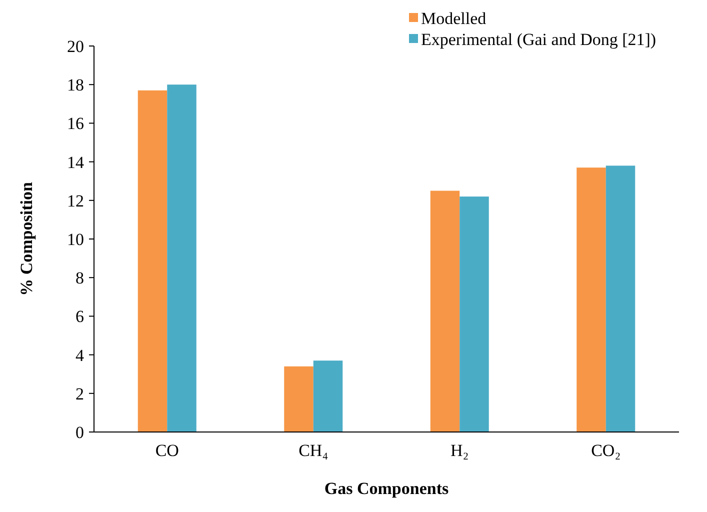 The image size is (707, 512). What do you see at coordinates (459, 450) in the screenshot?
I see `x-tick-label: H₂` at bounding box center [459, 450].